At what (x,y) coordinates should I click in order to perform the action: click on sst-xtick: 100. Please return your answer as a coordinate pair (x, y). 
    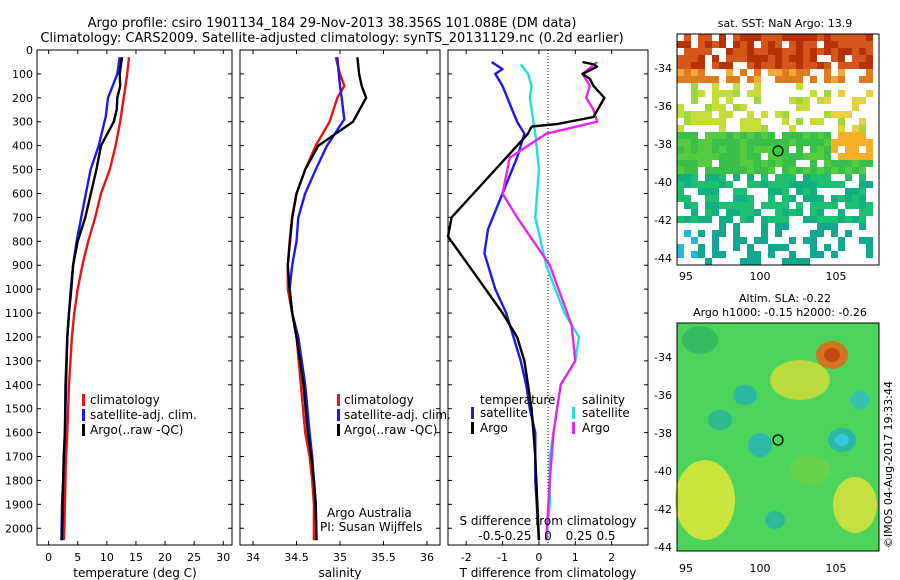
    Looking at the image, I should click on (760, 276).